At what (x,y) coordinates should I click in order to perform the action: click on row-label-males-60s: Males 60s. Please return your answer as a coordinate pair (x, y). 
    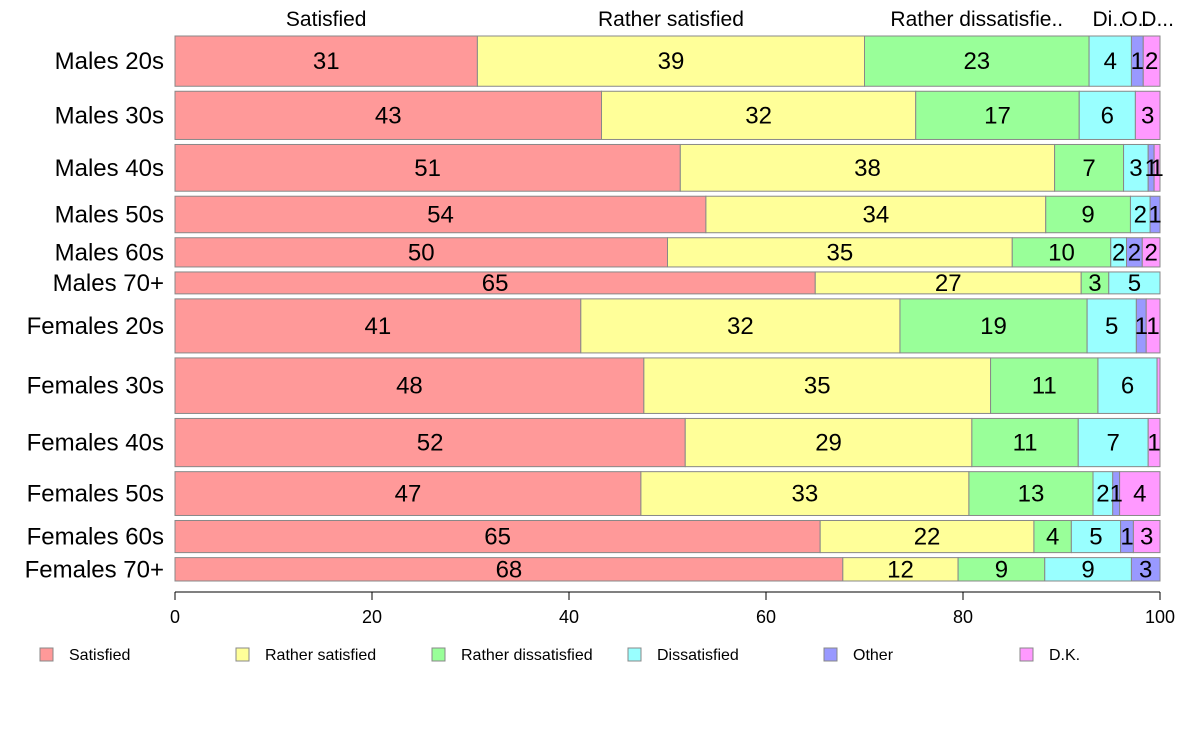
    Looking at the image, I should click on (109, 252).